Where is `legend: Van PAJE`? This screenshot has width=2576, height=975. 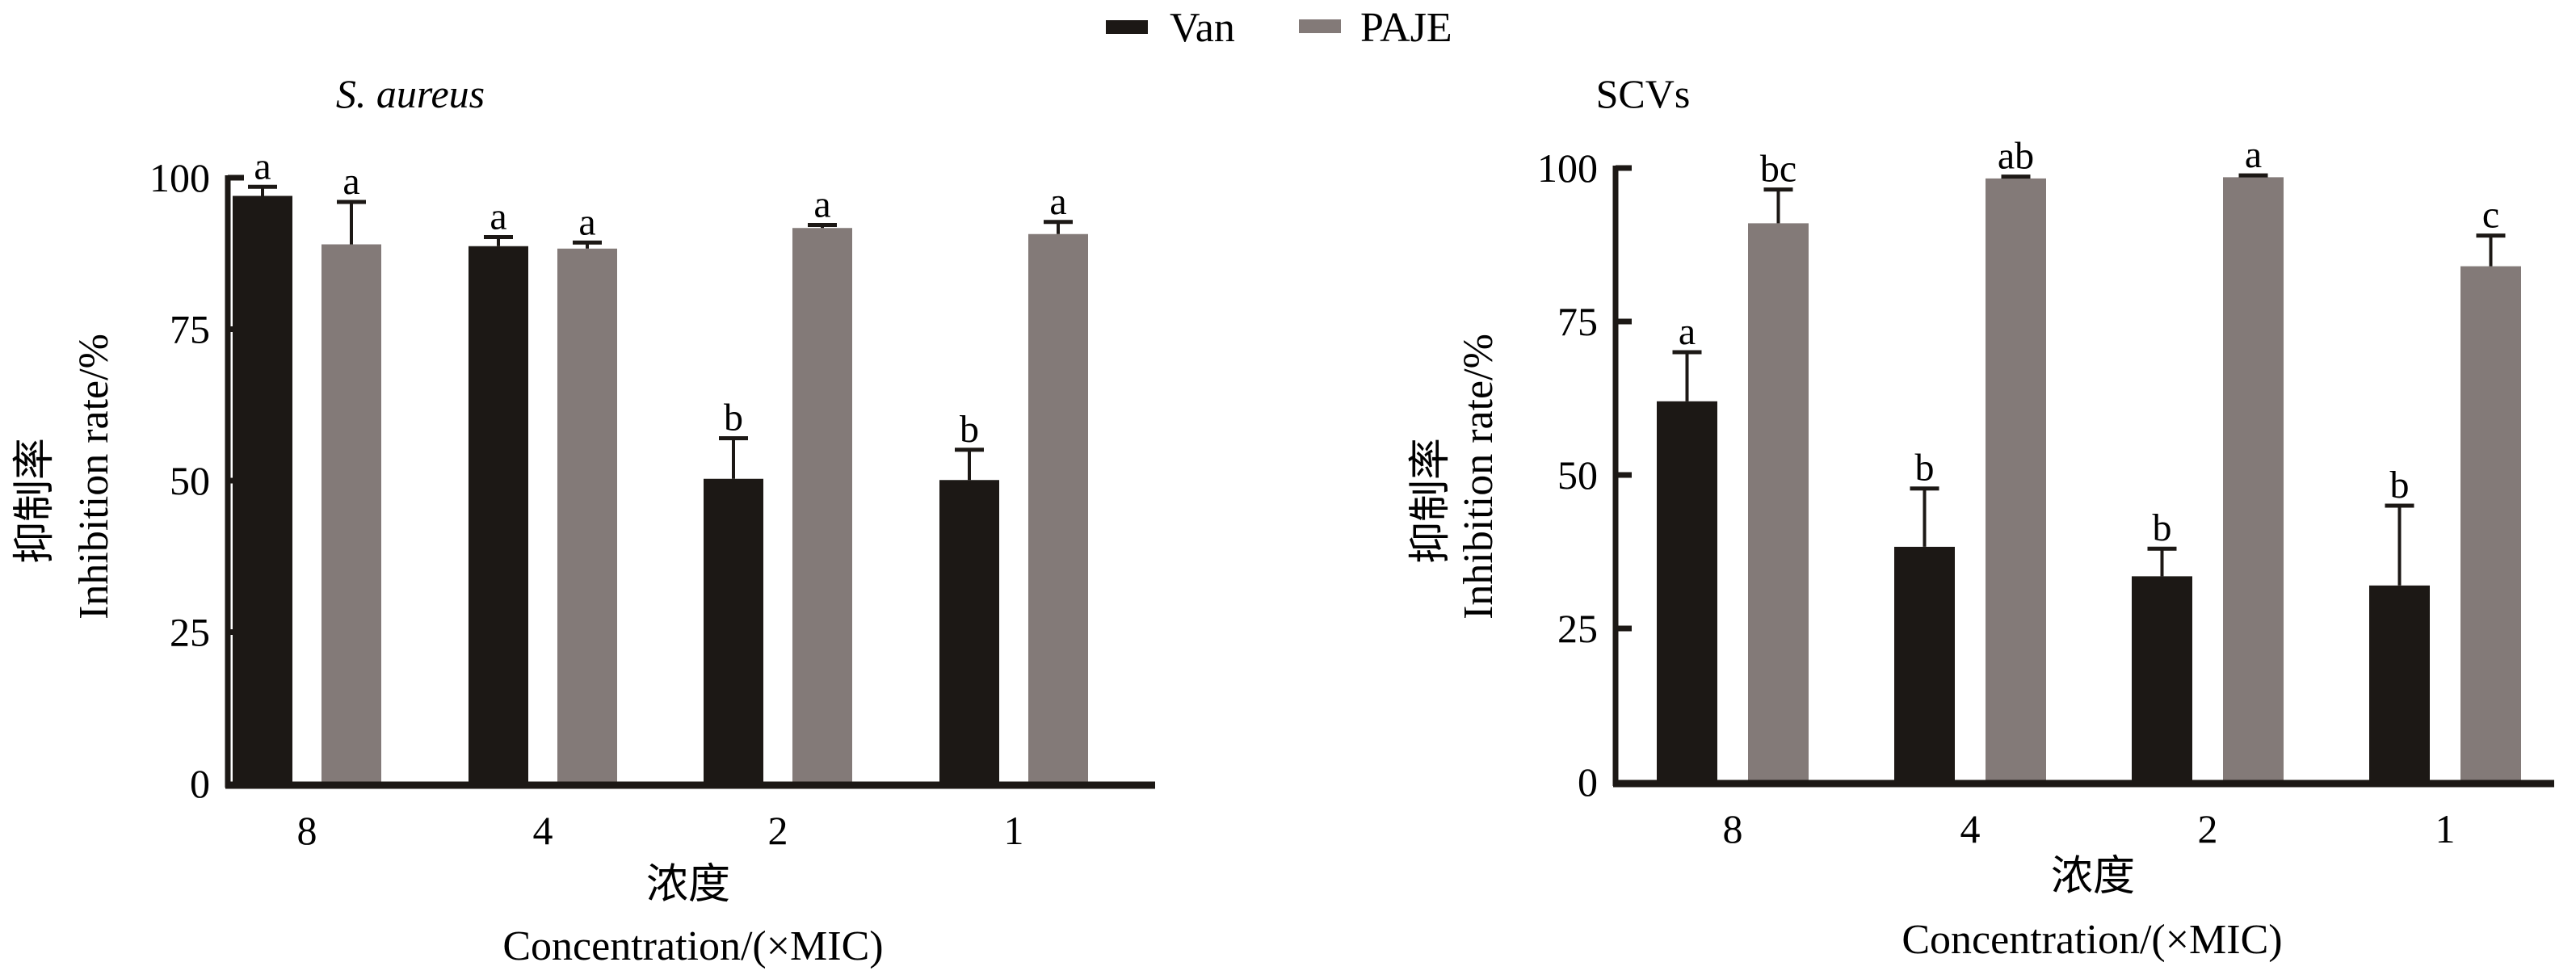
legend: Van PAJE is located at coordinates (1279, 28).